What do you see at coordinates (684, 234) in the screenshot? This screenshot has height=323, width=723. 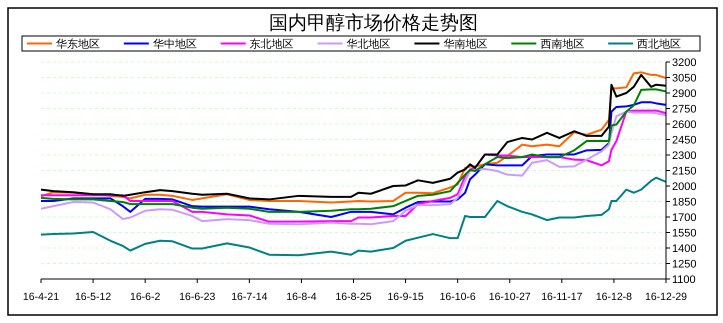 I see `y-tick-label: 1550` at bounding box center [684, 234].